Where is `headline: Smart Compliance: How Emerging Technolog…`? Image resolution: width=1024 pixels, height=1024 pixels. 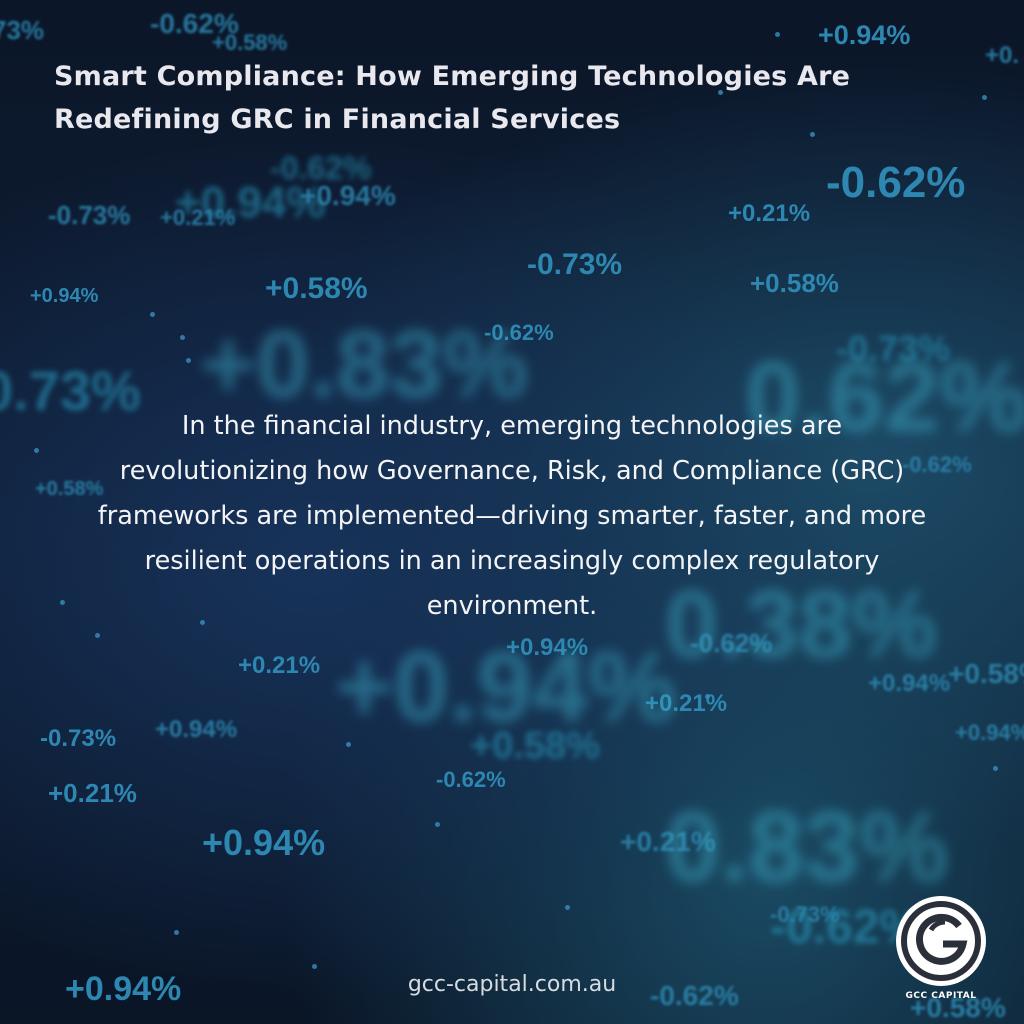 headline: Smart Compliance: How Emerging Technolog… is located at coordinates (452, 98).